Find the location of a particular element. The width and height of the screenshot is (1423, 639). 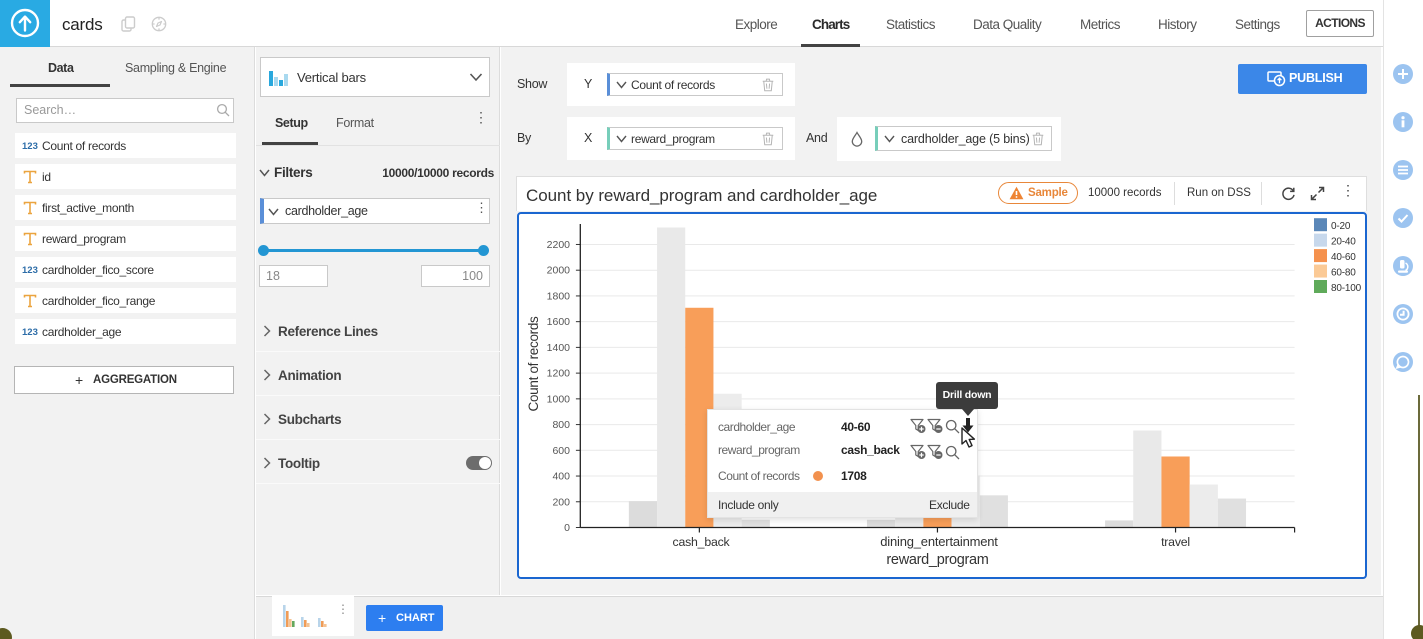

svg-text: 20-40 is located at coordinates (1343, 242).